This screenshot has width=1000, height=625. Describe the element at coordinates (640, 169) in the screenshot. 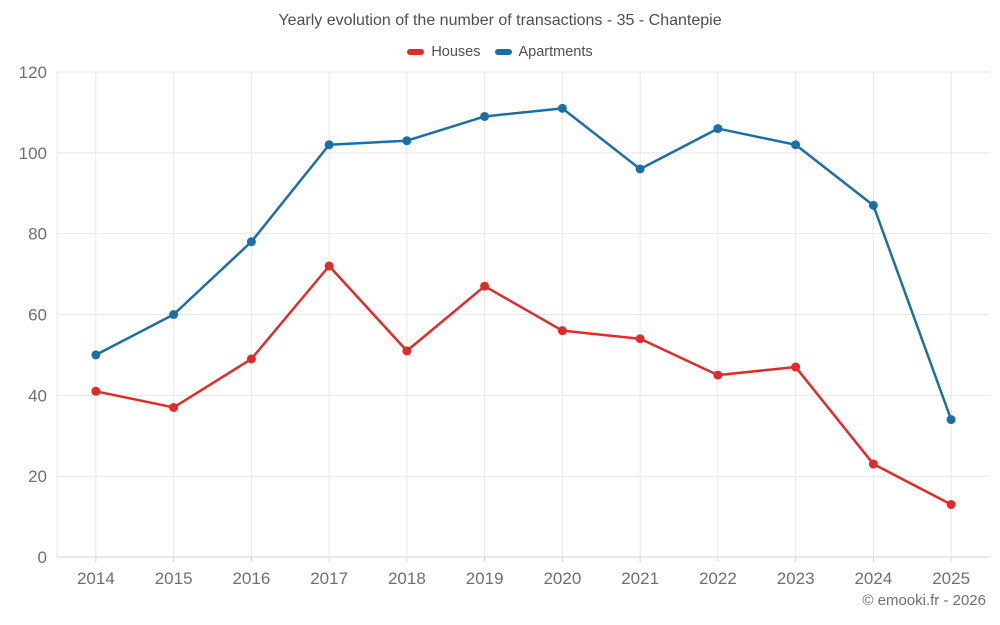

I see `apartments-point-2021` at that location.